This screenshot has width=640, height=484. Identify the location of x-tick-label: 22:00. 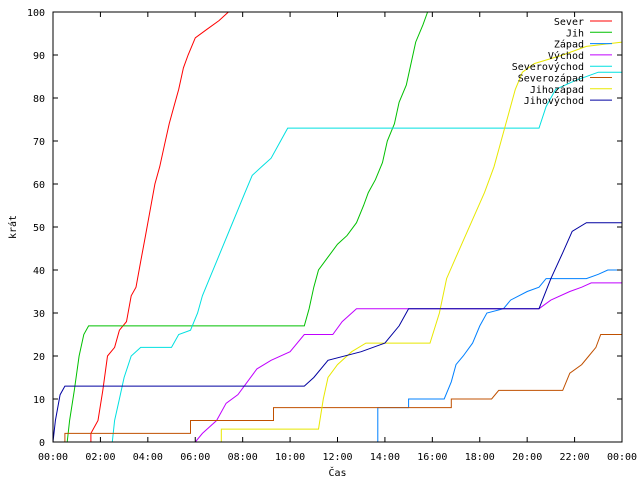
(575, 457).